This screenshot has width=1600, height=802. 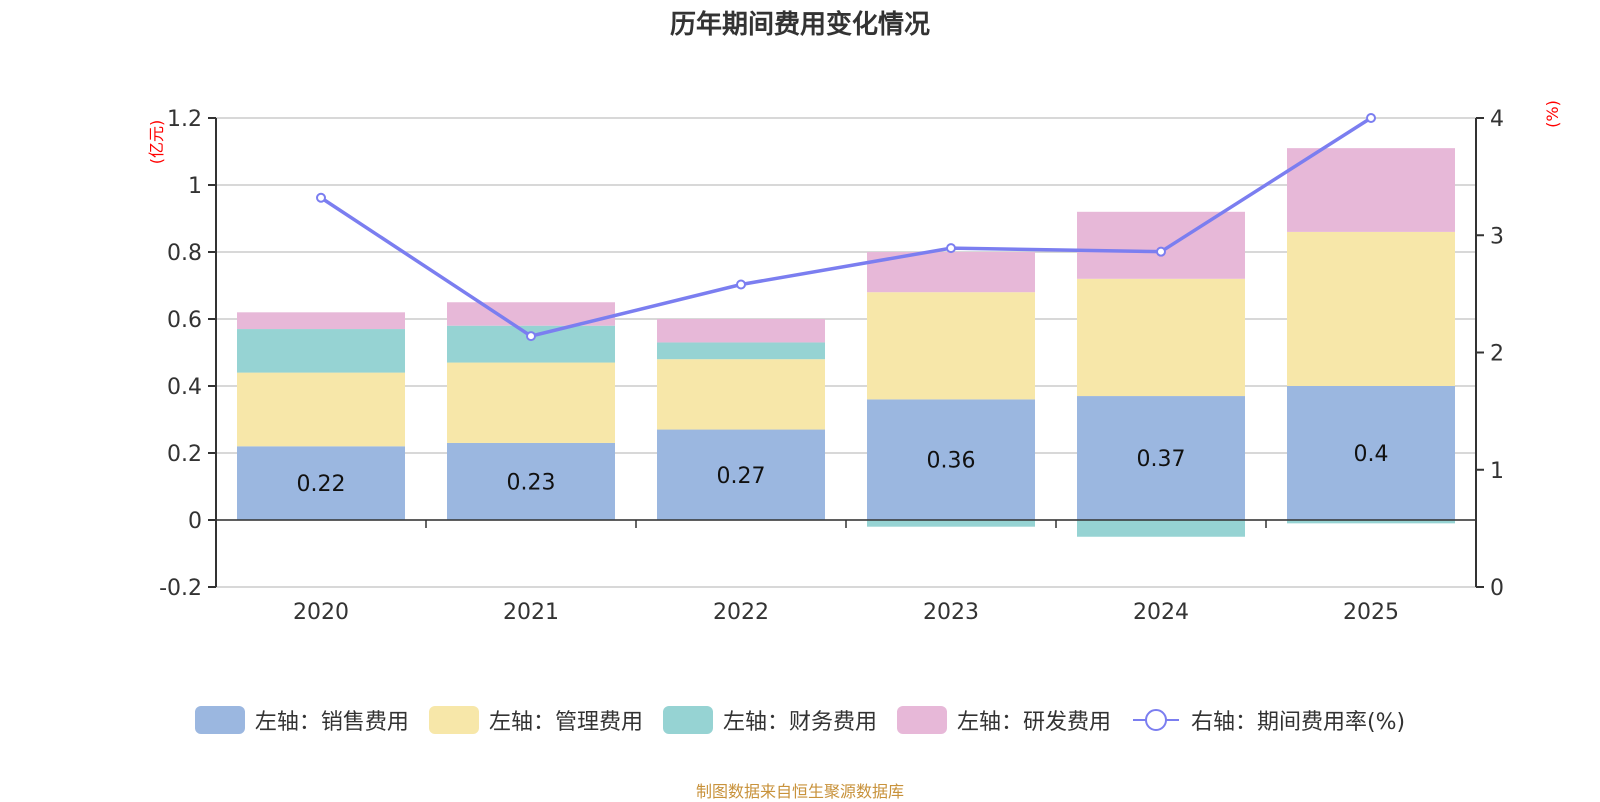 What do you see at coordinates (1161, 612) in the screenshot?
I see `x-axis-category-label: 2024` at bounding box center [1161, 612].